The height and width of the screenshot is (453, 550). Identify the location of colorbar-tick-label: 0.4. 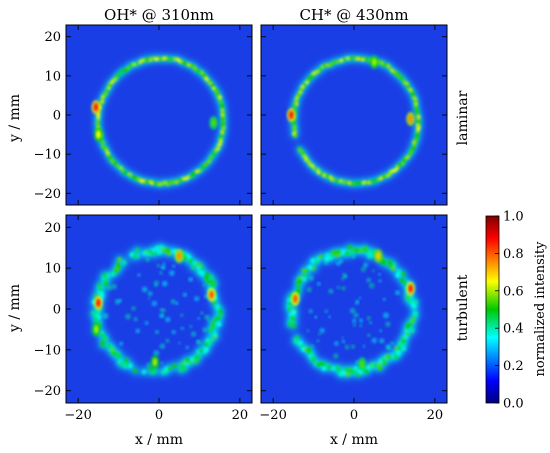
(513, 329).